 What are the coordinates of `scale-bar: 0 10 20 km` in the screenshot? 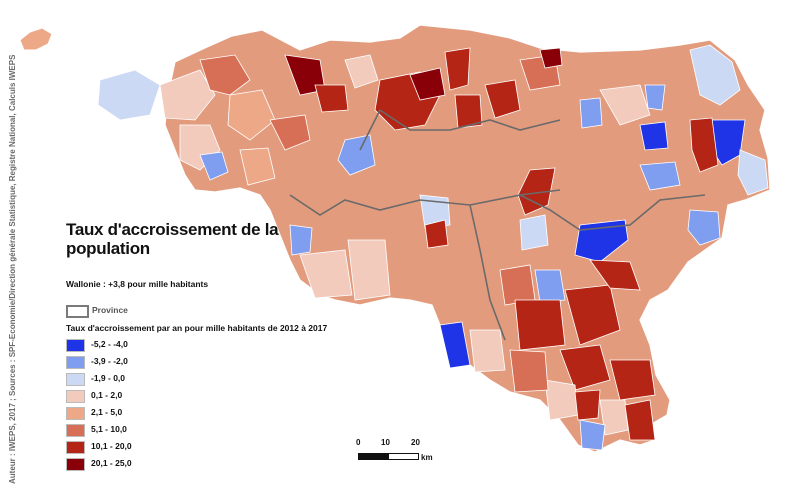 It's located at (406, 453).